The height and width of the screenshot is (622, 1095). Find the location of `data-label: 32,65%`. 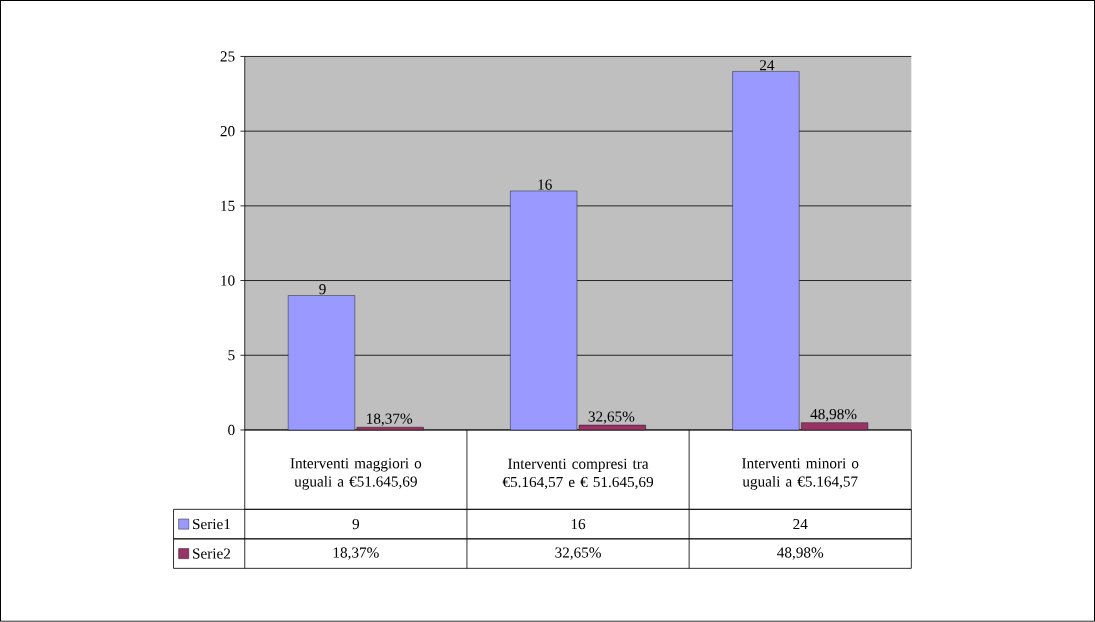

data-label: 32,65% is located at coordinates (578, 553).